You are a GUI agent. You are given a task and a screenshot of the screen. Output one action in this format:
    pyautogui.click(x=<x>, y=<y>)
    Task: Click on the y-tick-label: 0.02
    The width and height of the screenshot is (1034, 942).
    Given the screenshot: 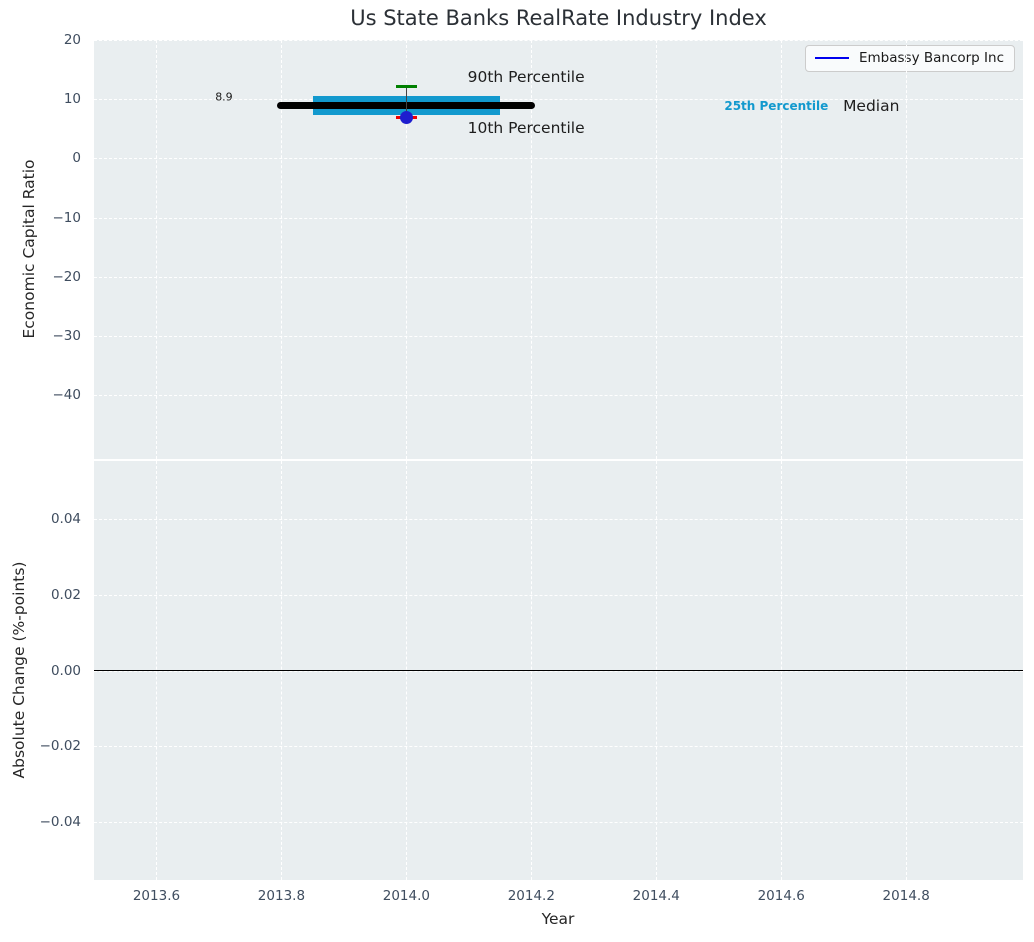 What is the action you would take?
    pyautogui.click(x=65, y=594)
    